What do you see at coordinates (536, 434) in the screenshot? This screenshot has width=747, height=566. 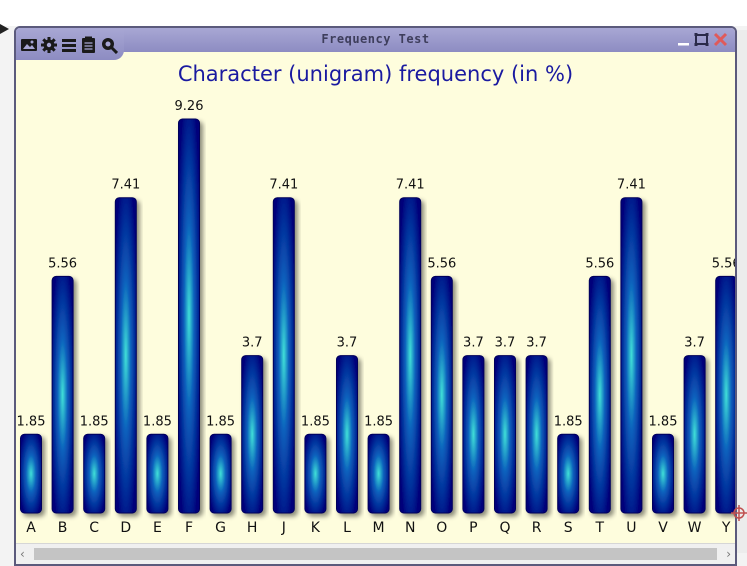 I see `bar-R` at bounding box center [536, 434].